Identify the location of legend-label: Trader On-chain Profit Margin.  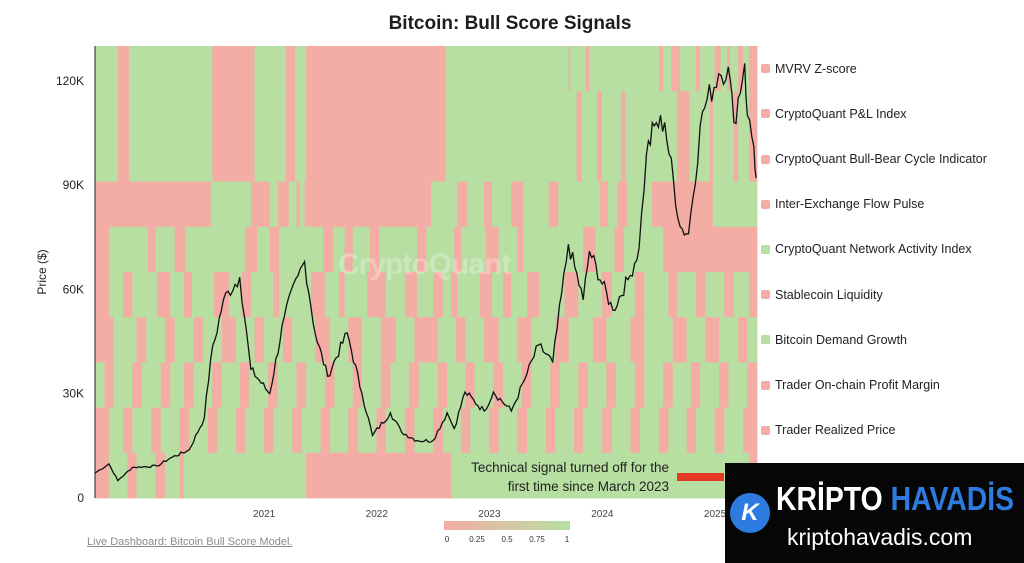
(857, 385).